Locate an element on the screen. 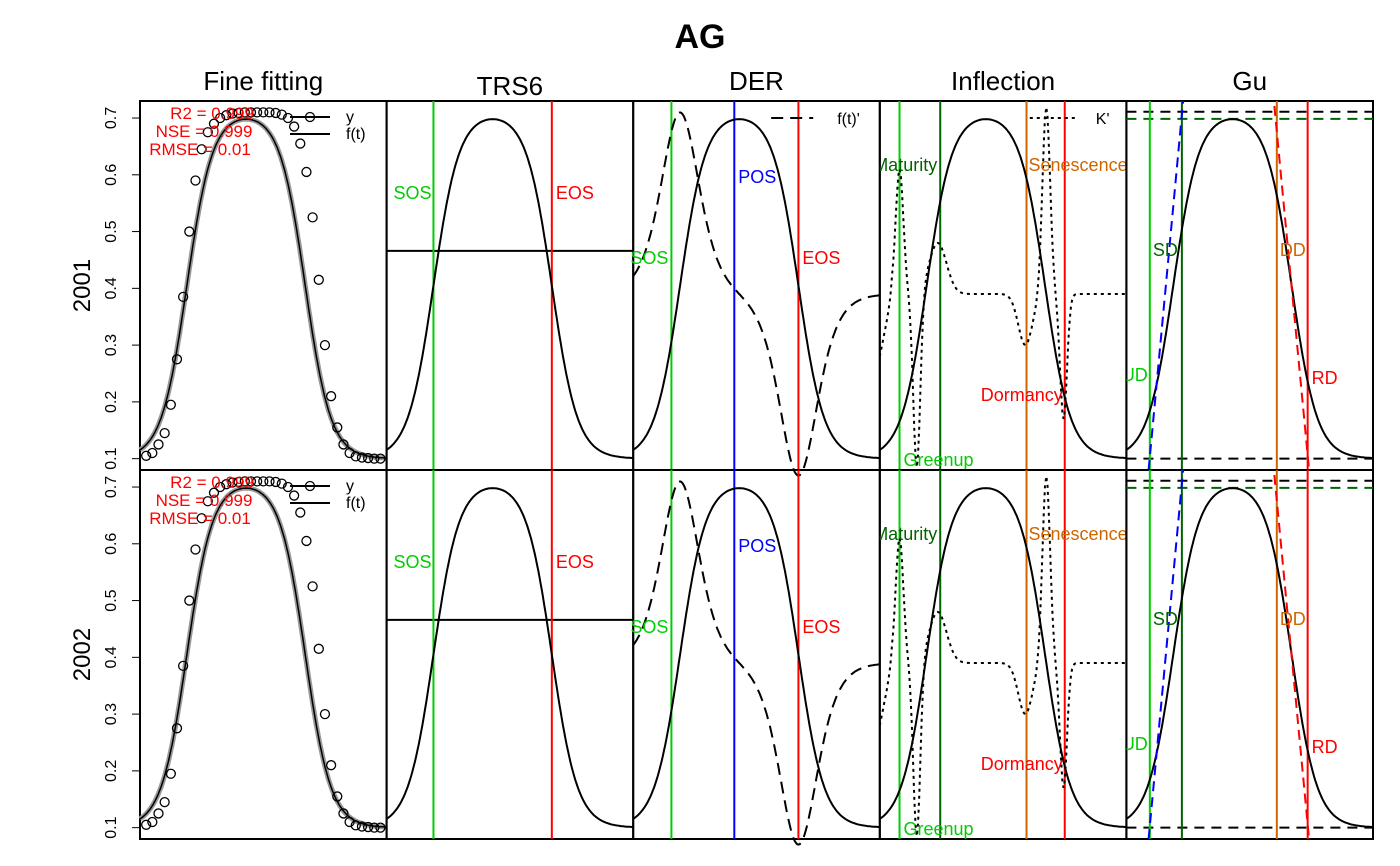 The image size is (1400, 866). maturity-label: Maturity is located at coordinates (905, 165).